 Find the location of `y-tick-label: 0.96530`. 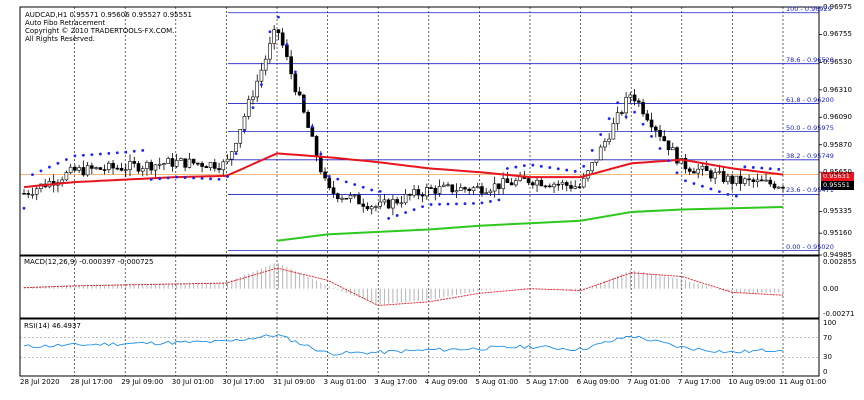

y-tick-label: 0.96530 is located at coordinates (837, 62).